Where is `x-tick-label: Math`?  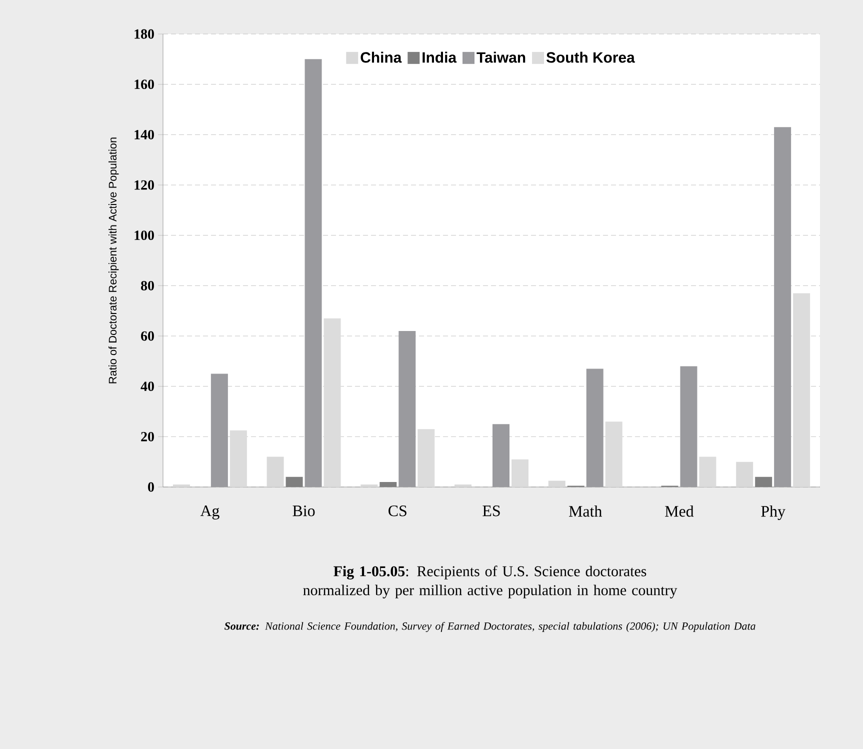 x-tick-label: Math is located at coordinates (585, 511).